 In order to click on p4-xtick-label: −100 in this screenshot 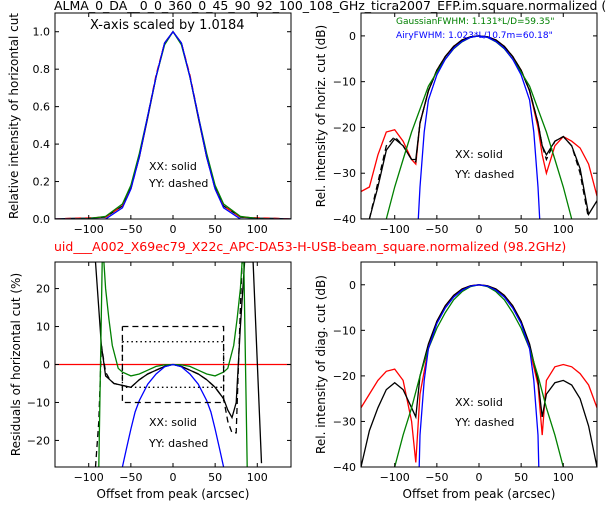, I will do `click(395, 477)`.